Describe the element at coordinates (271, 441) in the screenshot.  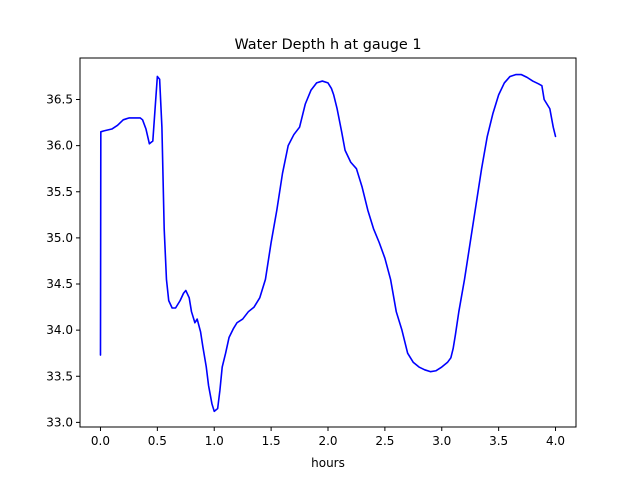
I see `x-tick-label: 1.5` at that location.